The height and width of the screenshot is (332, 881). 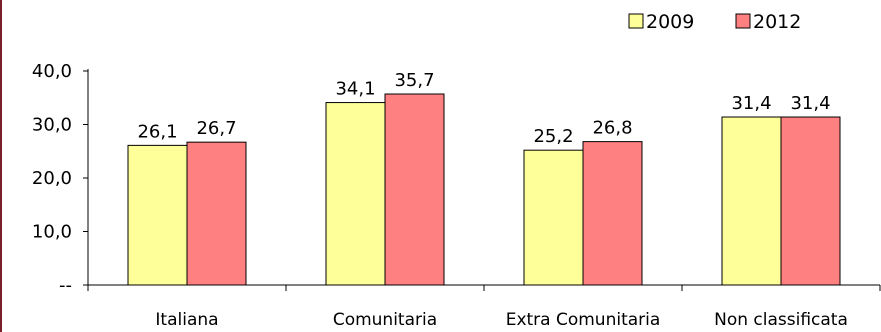 I want to click on y-tick-label: --, so click(x=65, y=285).